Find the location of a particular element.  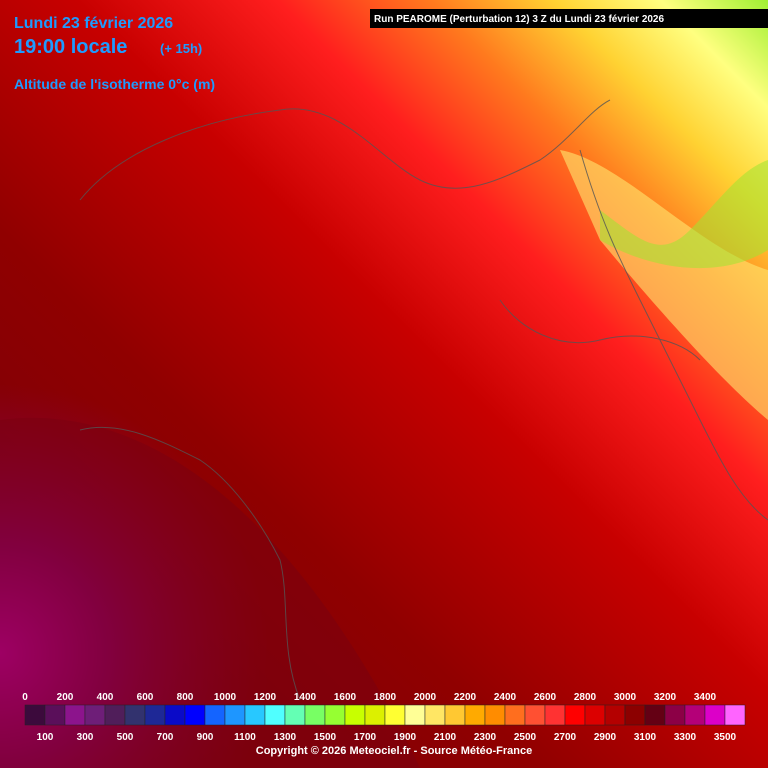

legend-label: 2100 is located at coordinates (445, 737).